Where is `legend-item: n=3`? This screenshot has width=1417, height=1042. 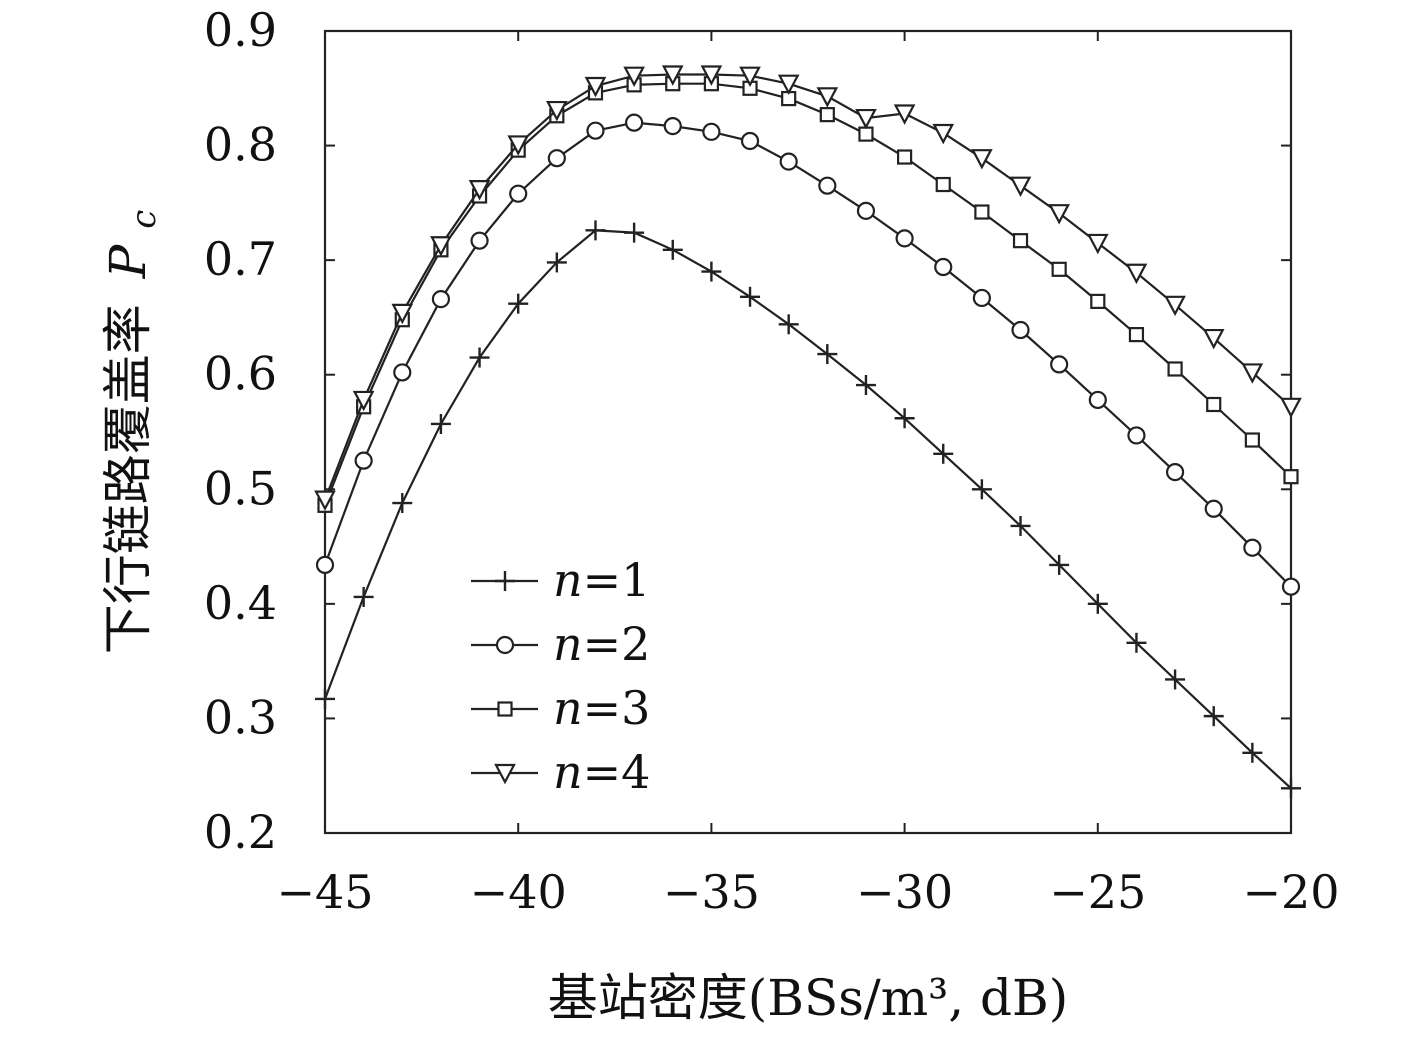 legend-item: n=3 is located at coordinates (560, 708).